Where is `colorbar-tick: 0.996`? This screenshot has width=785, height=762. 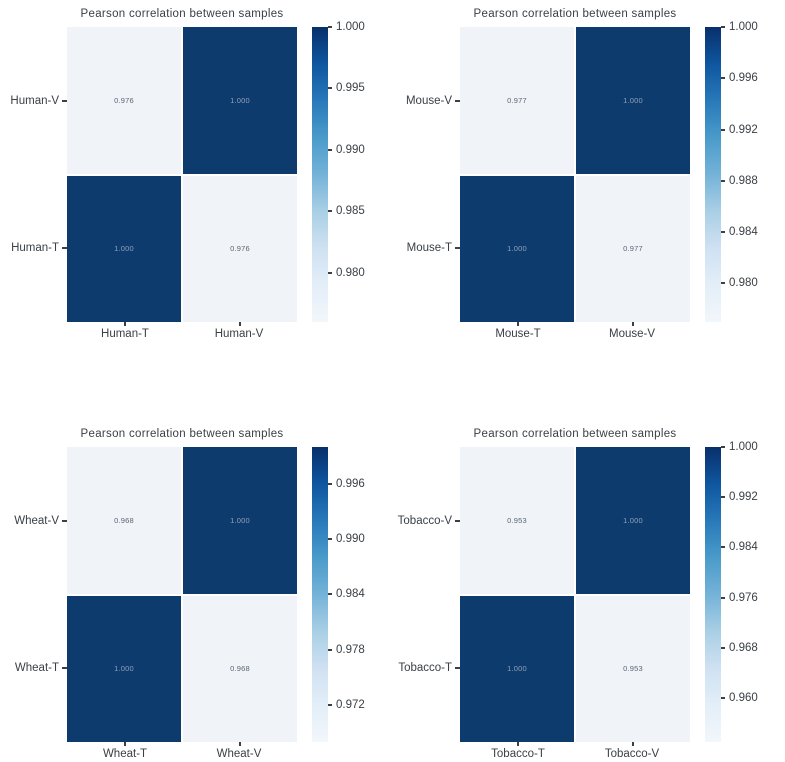 colorbar-tick: 0.996 is located at coordinates (739, 78).